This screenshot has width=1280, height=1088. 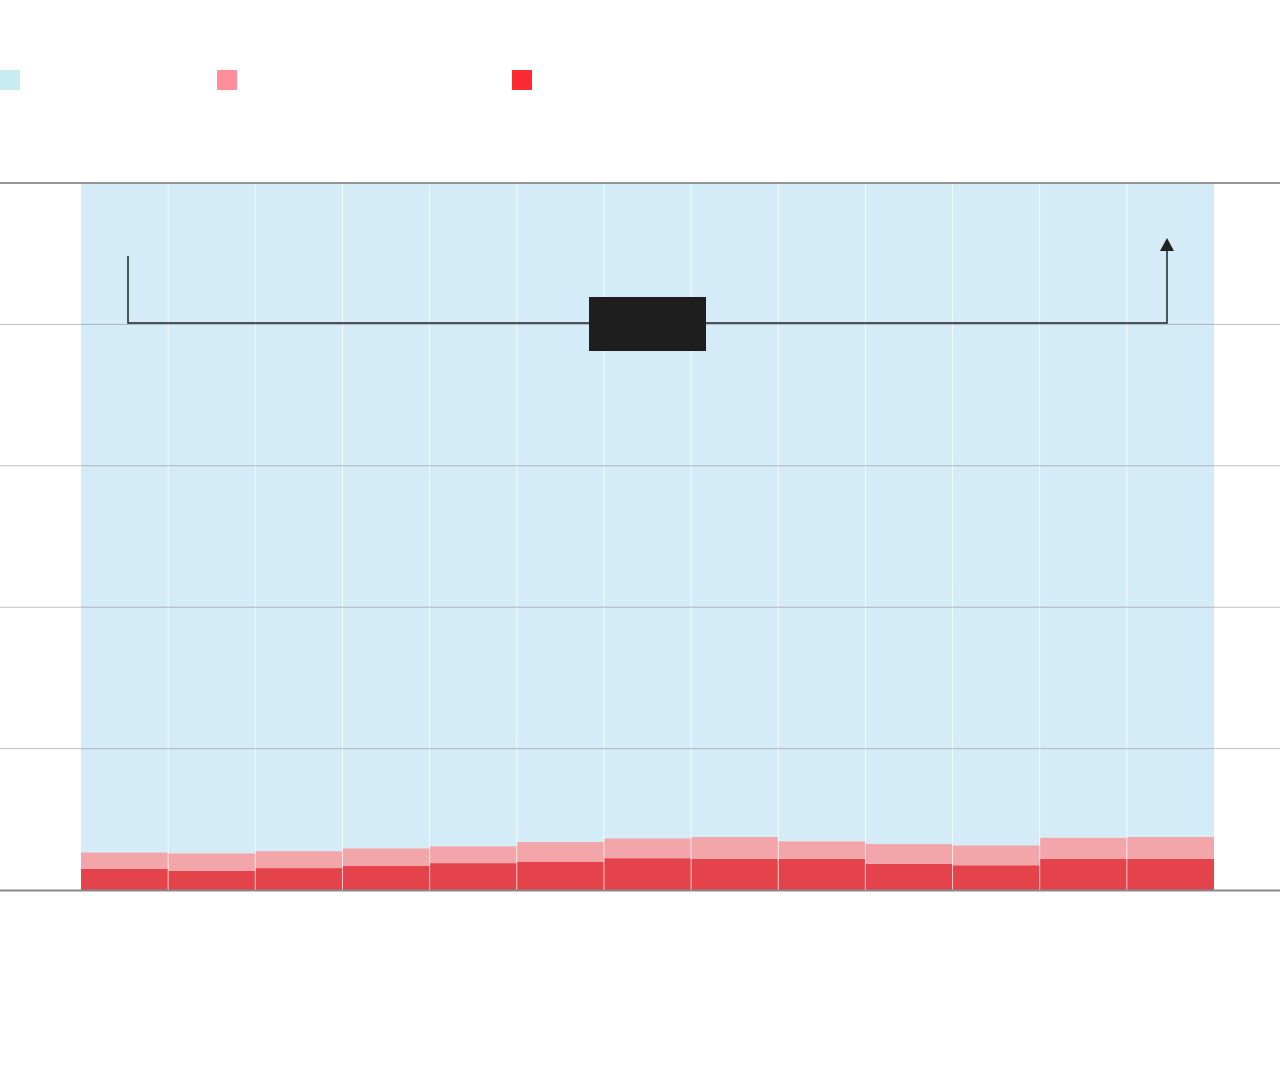 I want to click on annotation-label-box, so click(x=647, y=324).